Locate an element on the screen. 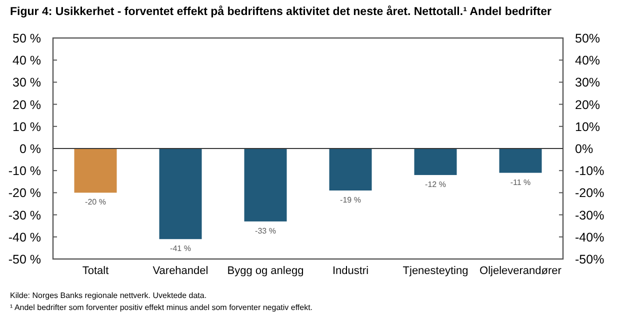 This screenshot has width=618, height=320. y2-tick-label: 0% is located at coordinates (584, 149).